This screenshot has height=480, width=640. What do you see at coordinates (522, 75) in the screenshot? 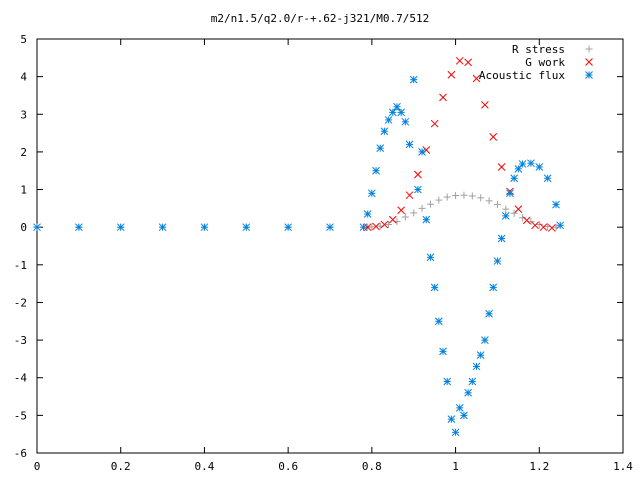
I see `legend-label: Acoustic flux` at bounding box center [522, 75].